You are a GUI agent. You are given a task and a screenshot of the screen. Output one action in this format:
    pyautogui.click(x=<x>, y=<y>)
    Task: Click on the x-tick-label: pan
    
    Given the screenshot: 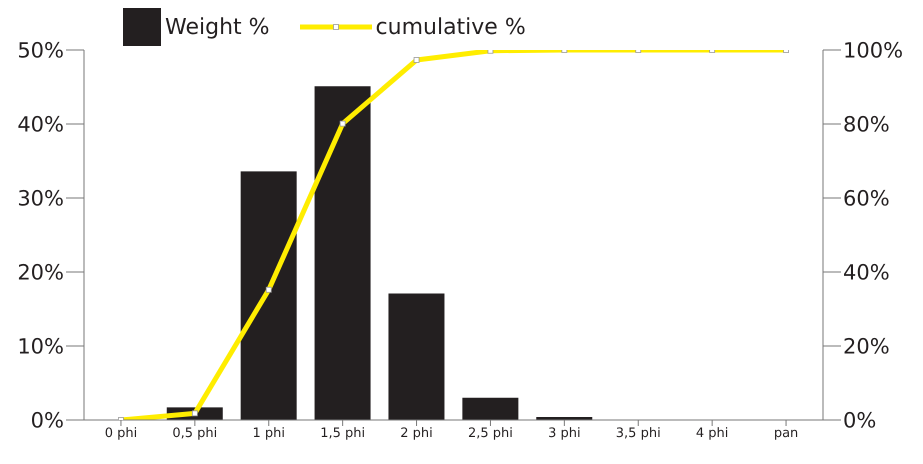 What is the action you would take?
    pyautogui.click(x=786, y=434)
    